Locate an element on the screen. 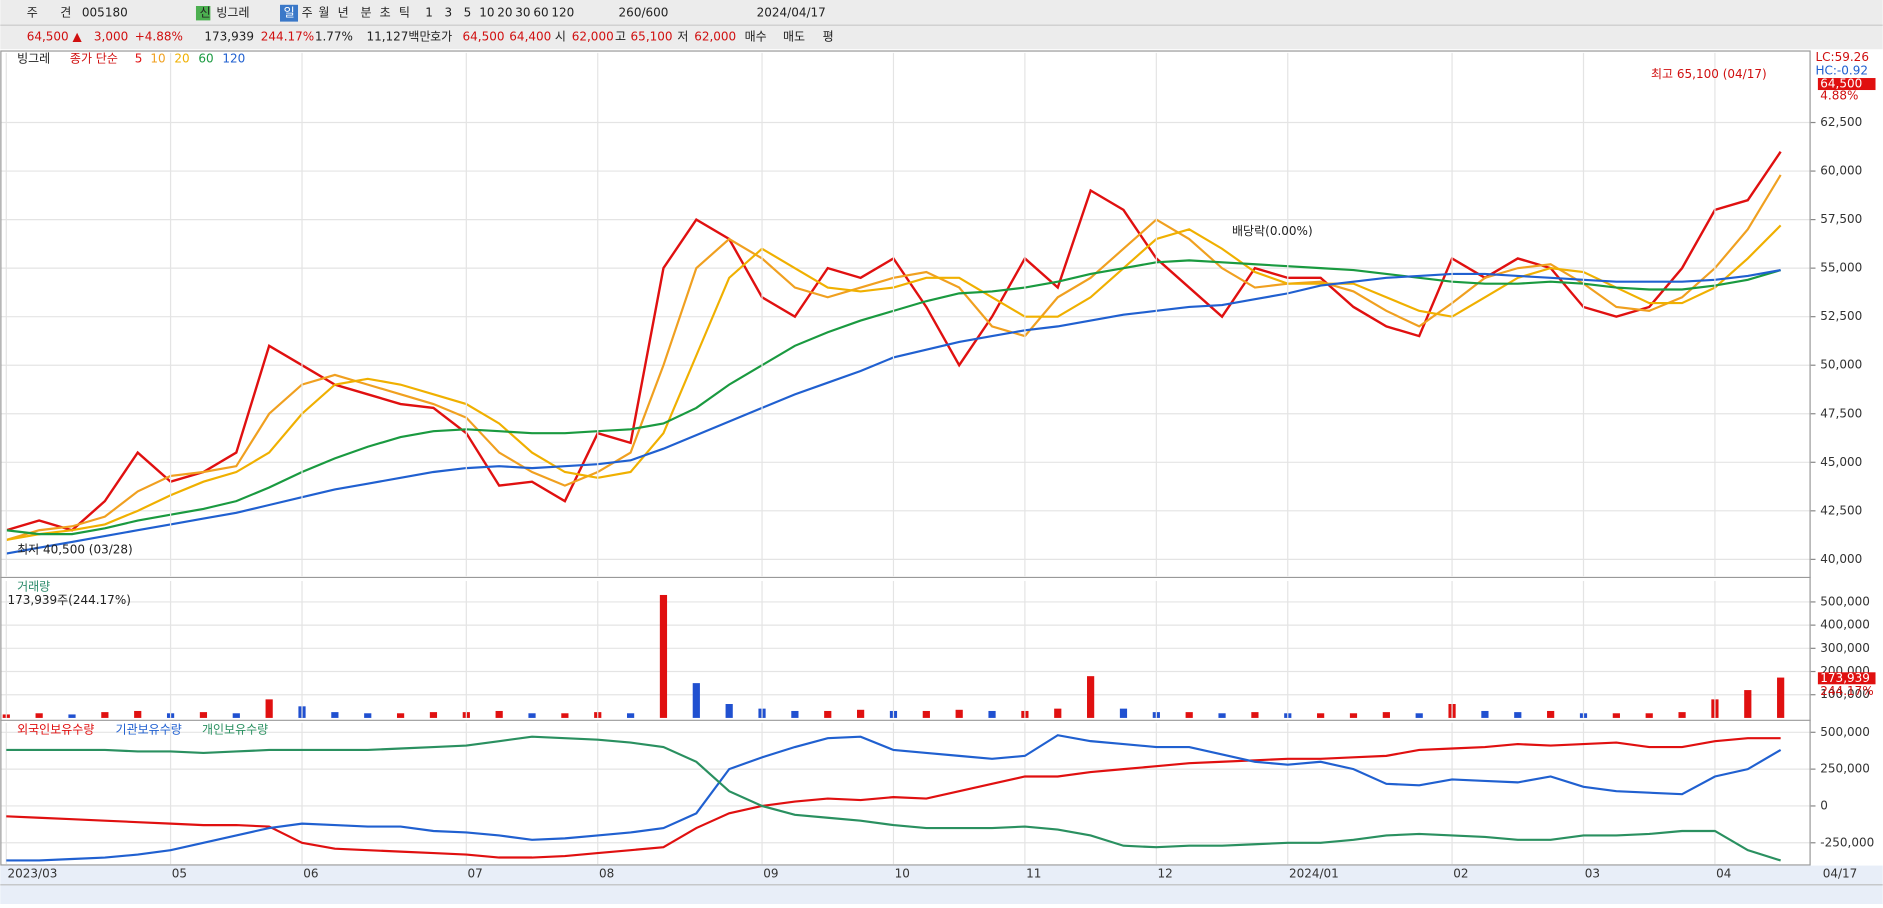 This screenshot has height=908, width=1883. quote-item: 매수 is located at coordinates (756, 37).